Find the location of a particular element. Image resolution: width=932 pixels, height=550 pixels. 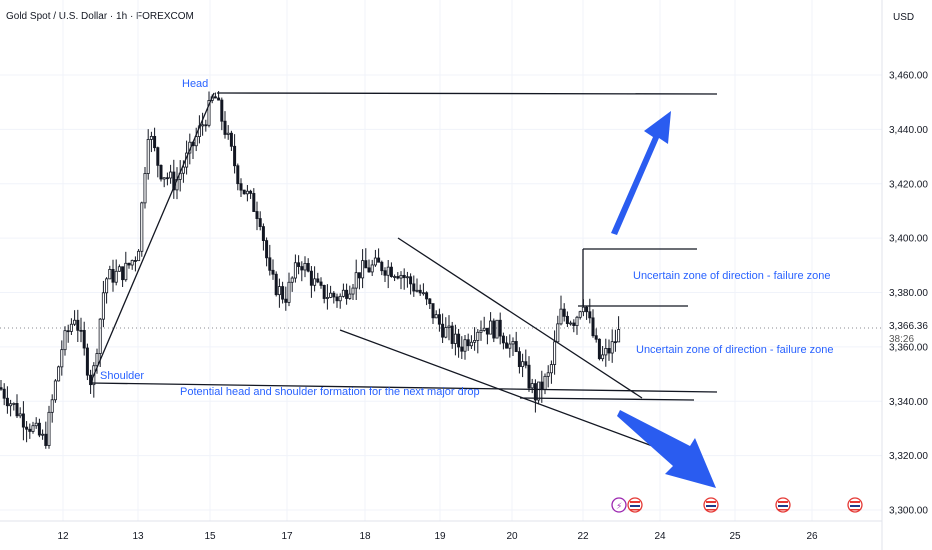

channel-upper-line is located at coordinates (520, 318).